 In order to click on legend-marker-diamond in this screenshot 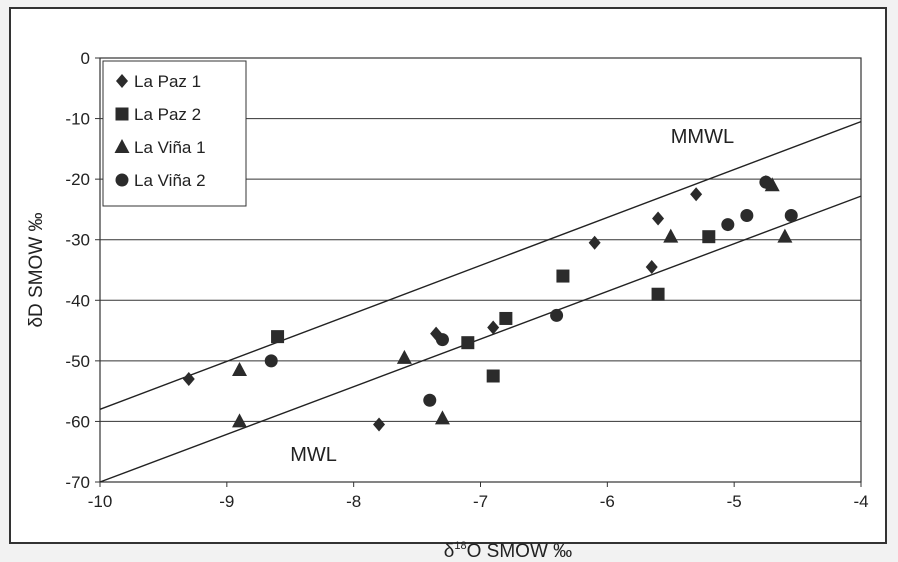, I will do `click(122, 81)`.